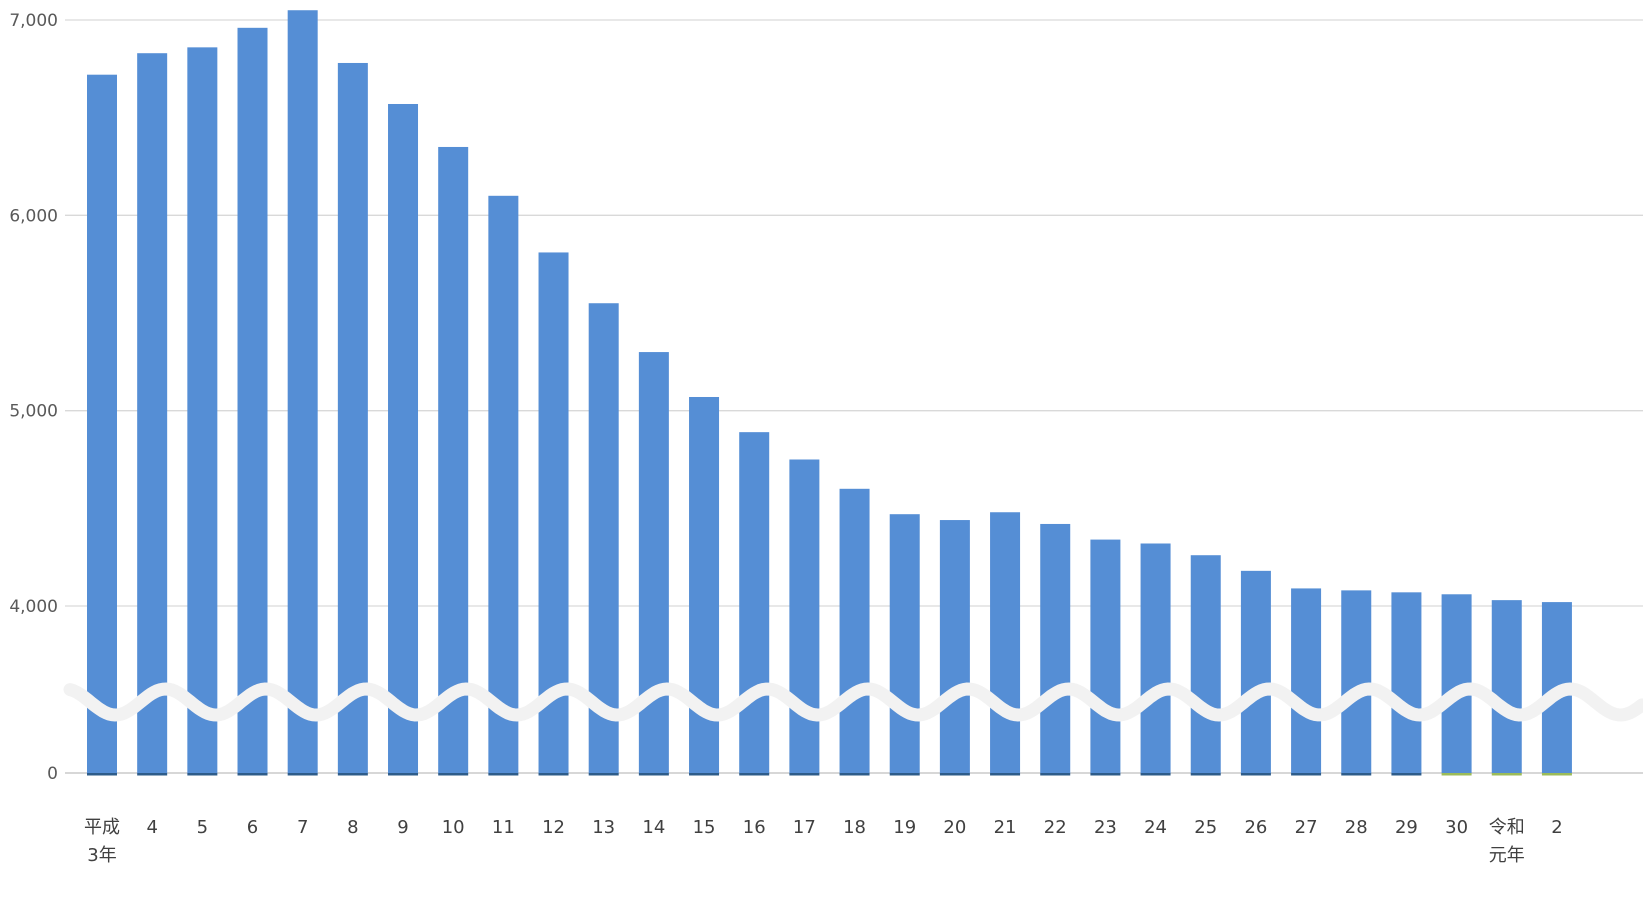 The width and height of the screenshot is (1643, 906). What do you see at coordinates (1406, 827) in the screenshot?
I see `x-category-label: 29` at bounding box center [1406, 827].